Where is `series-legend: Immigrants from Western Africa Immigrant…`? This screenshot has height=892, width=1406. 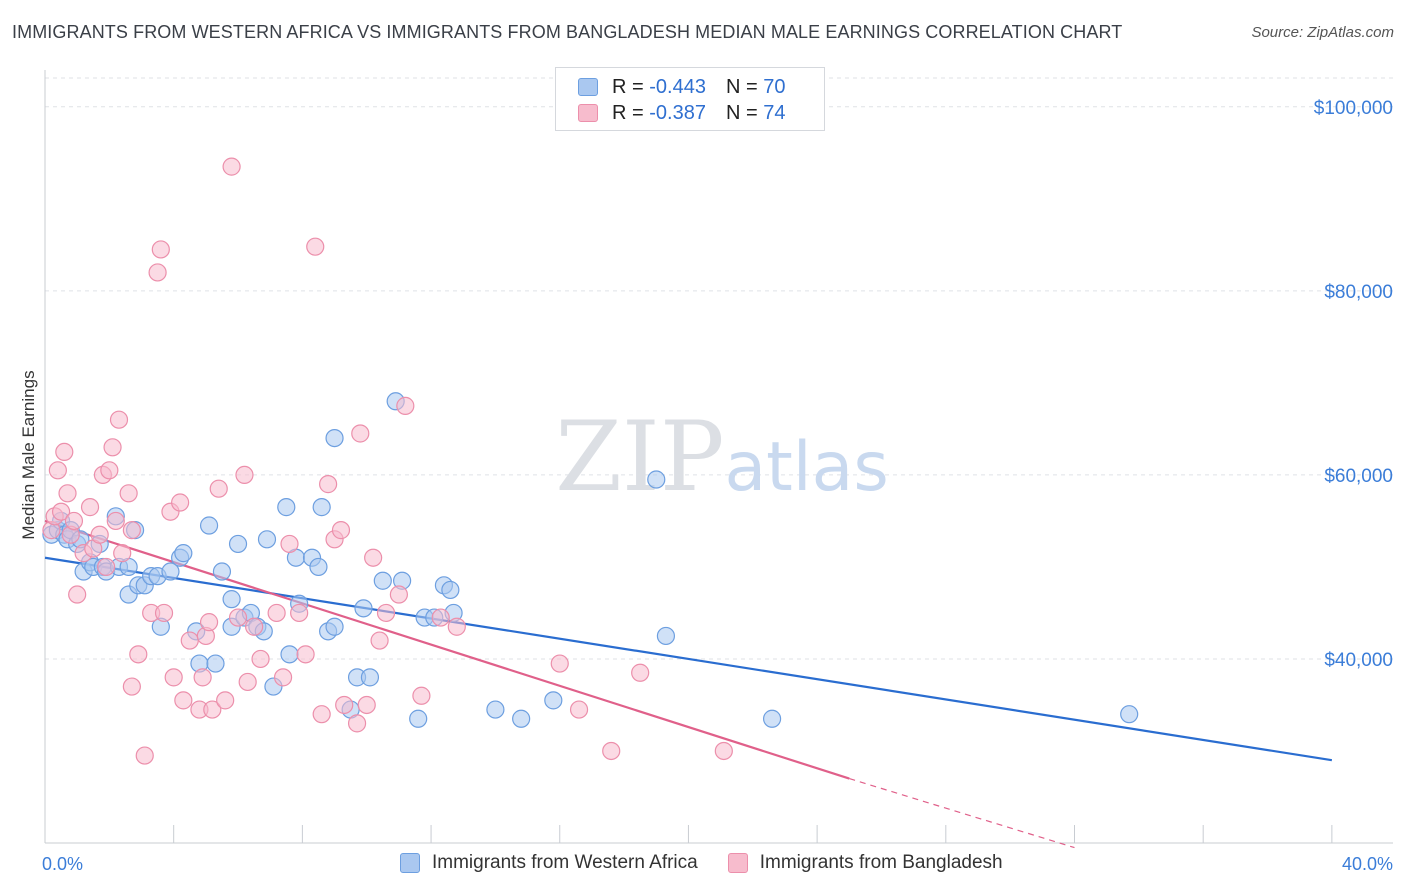 series-legend: Immigrants from Western Africa Immigrant… is located at coordinates (716, 863).